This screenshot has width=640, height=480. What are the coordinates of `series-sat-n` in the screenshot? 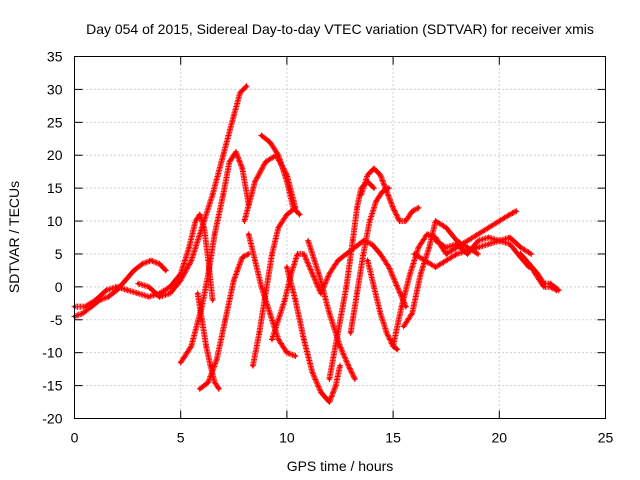 It's located at (351, 280).